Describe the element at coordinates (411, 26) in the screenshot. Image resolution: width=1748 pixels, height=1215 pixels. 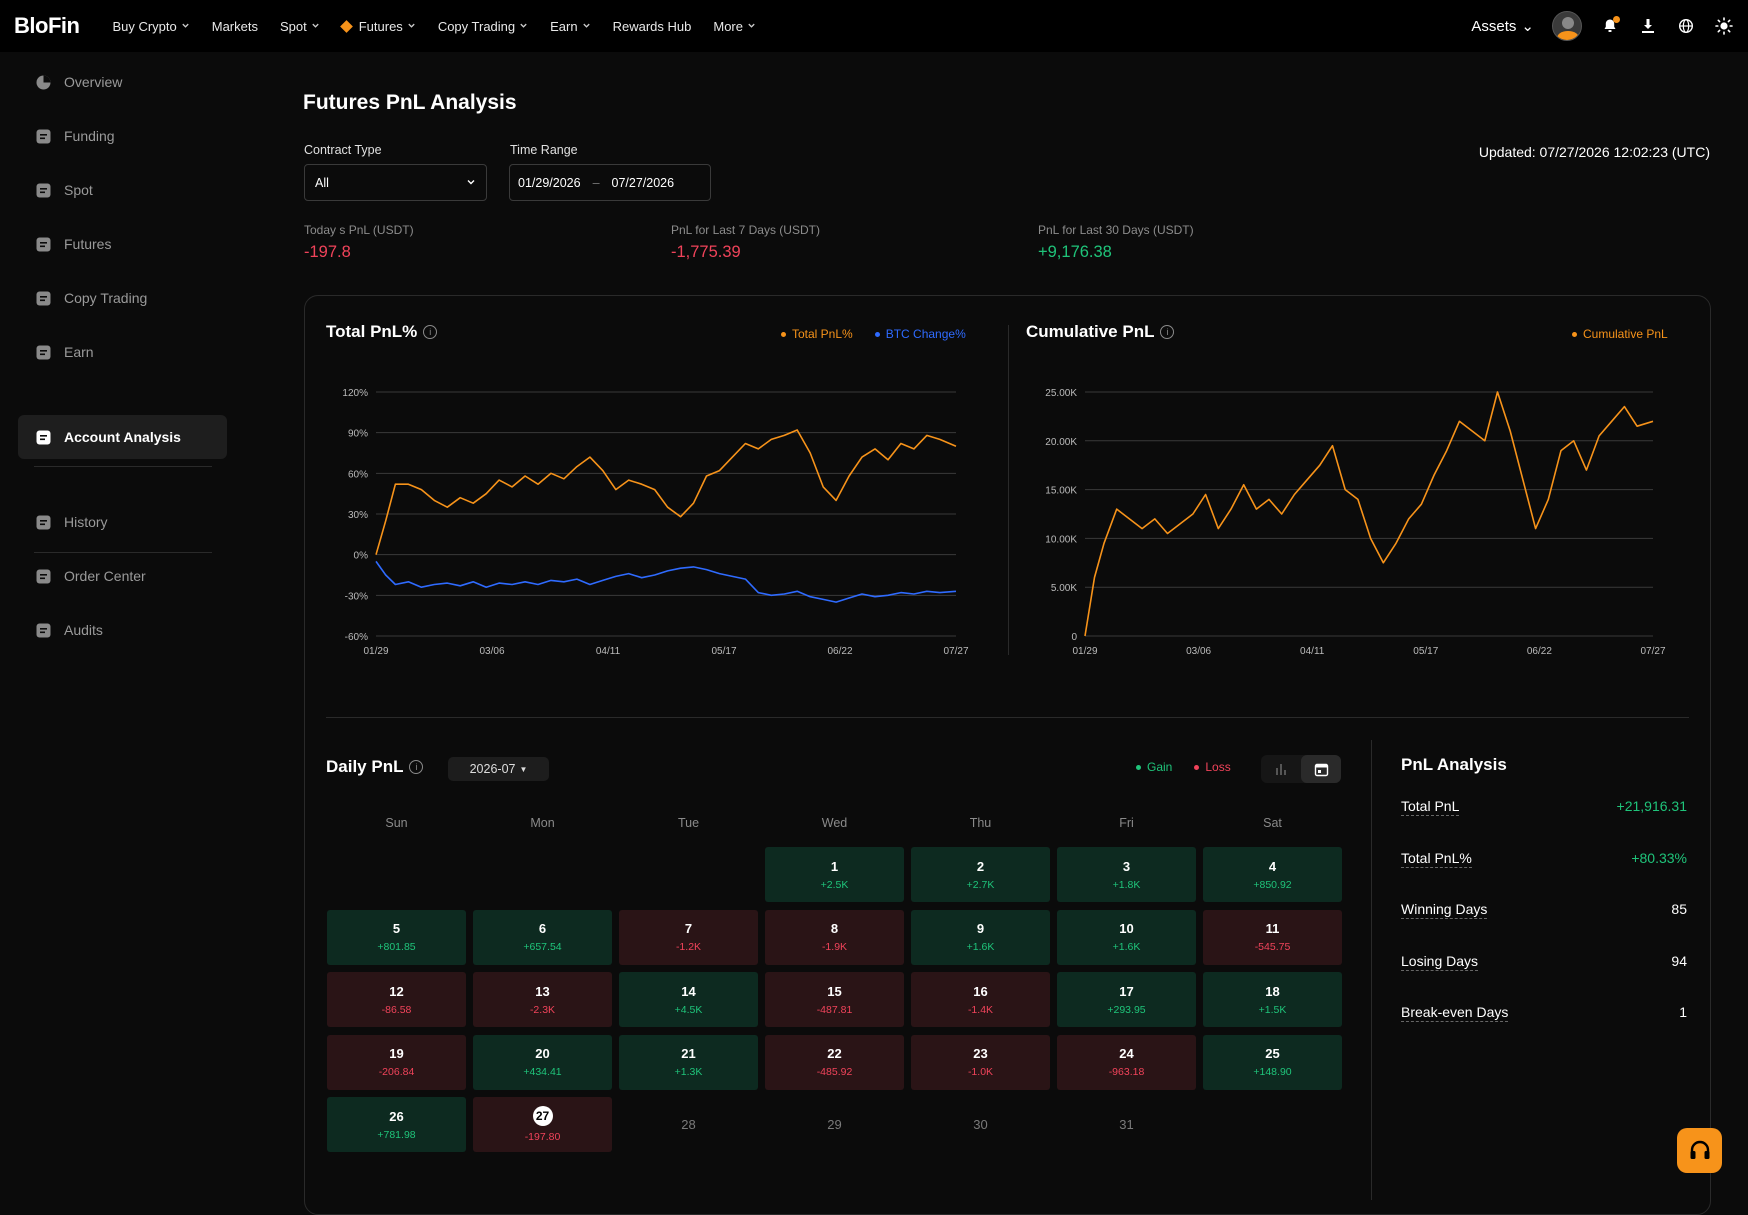
I see `chevron-down-icon` at that location.